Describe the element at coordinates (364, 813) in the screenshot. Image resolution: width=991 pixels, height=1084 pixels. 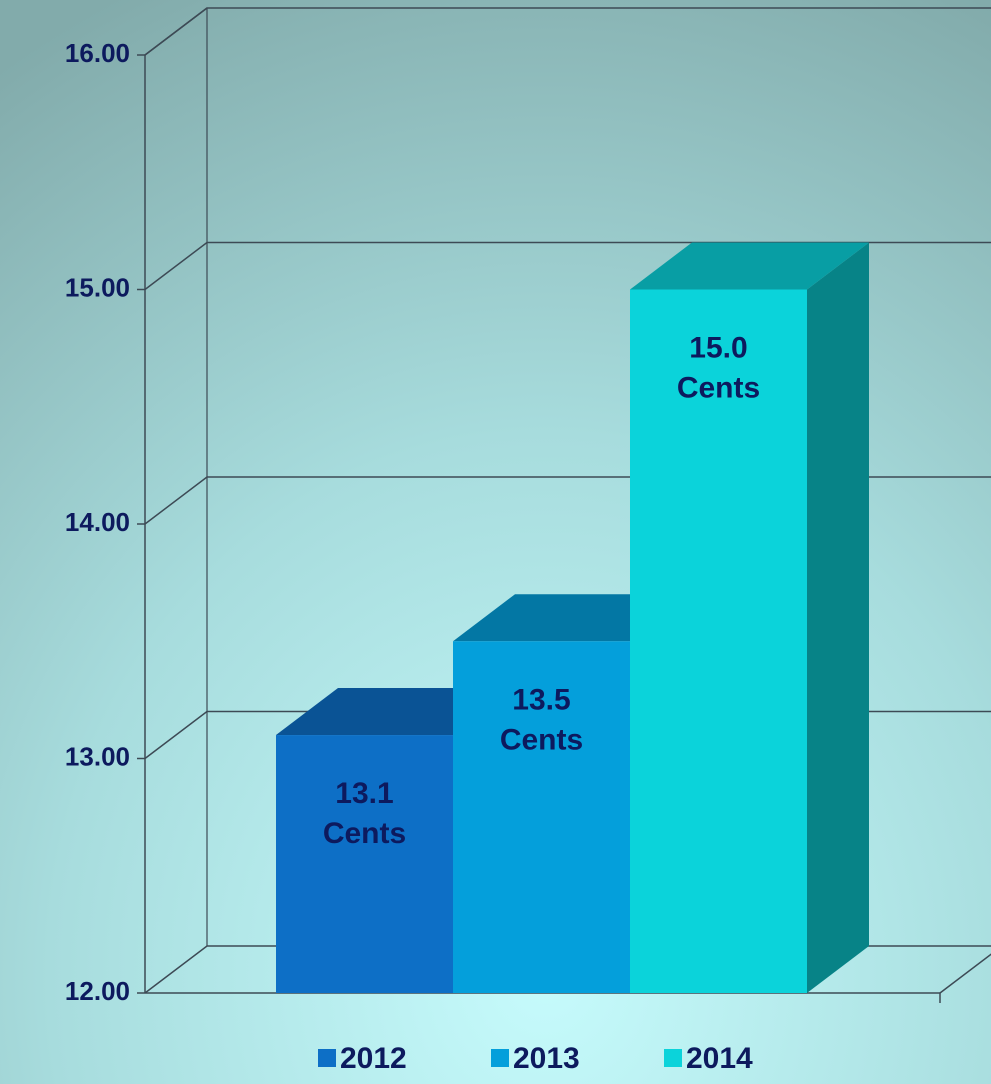
I see `value-label: 13.1 Cents` at that location.